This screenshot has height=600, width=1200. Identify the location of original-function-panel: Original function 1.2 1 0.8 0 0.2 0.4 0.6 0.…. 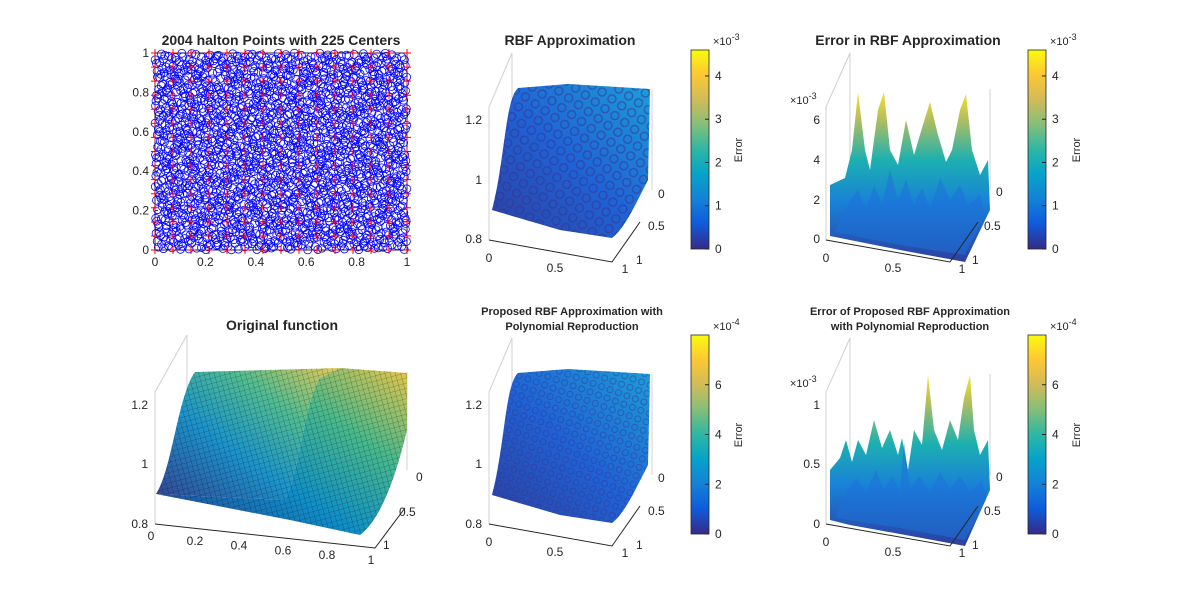
(277, 442).